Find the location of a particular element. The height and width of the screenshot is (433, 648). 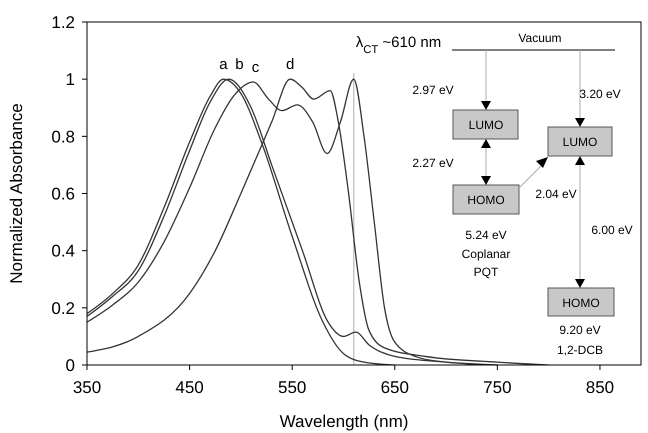

series-label: c is located at coordinates (256, 67).